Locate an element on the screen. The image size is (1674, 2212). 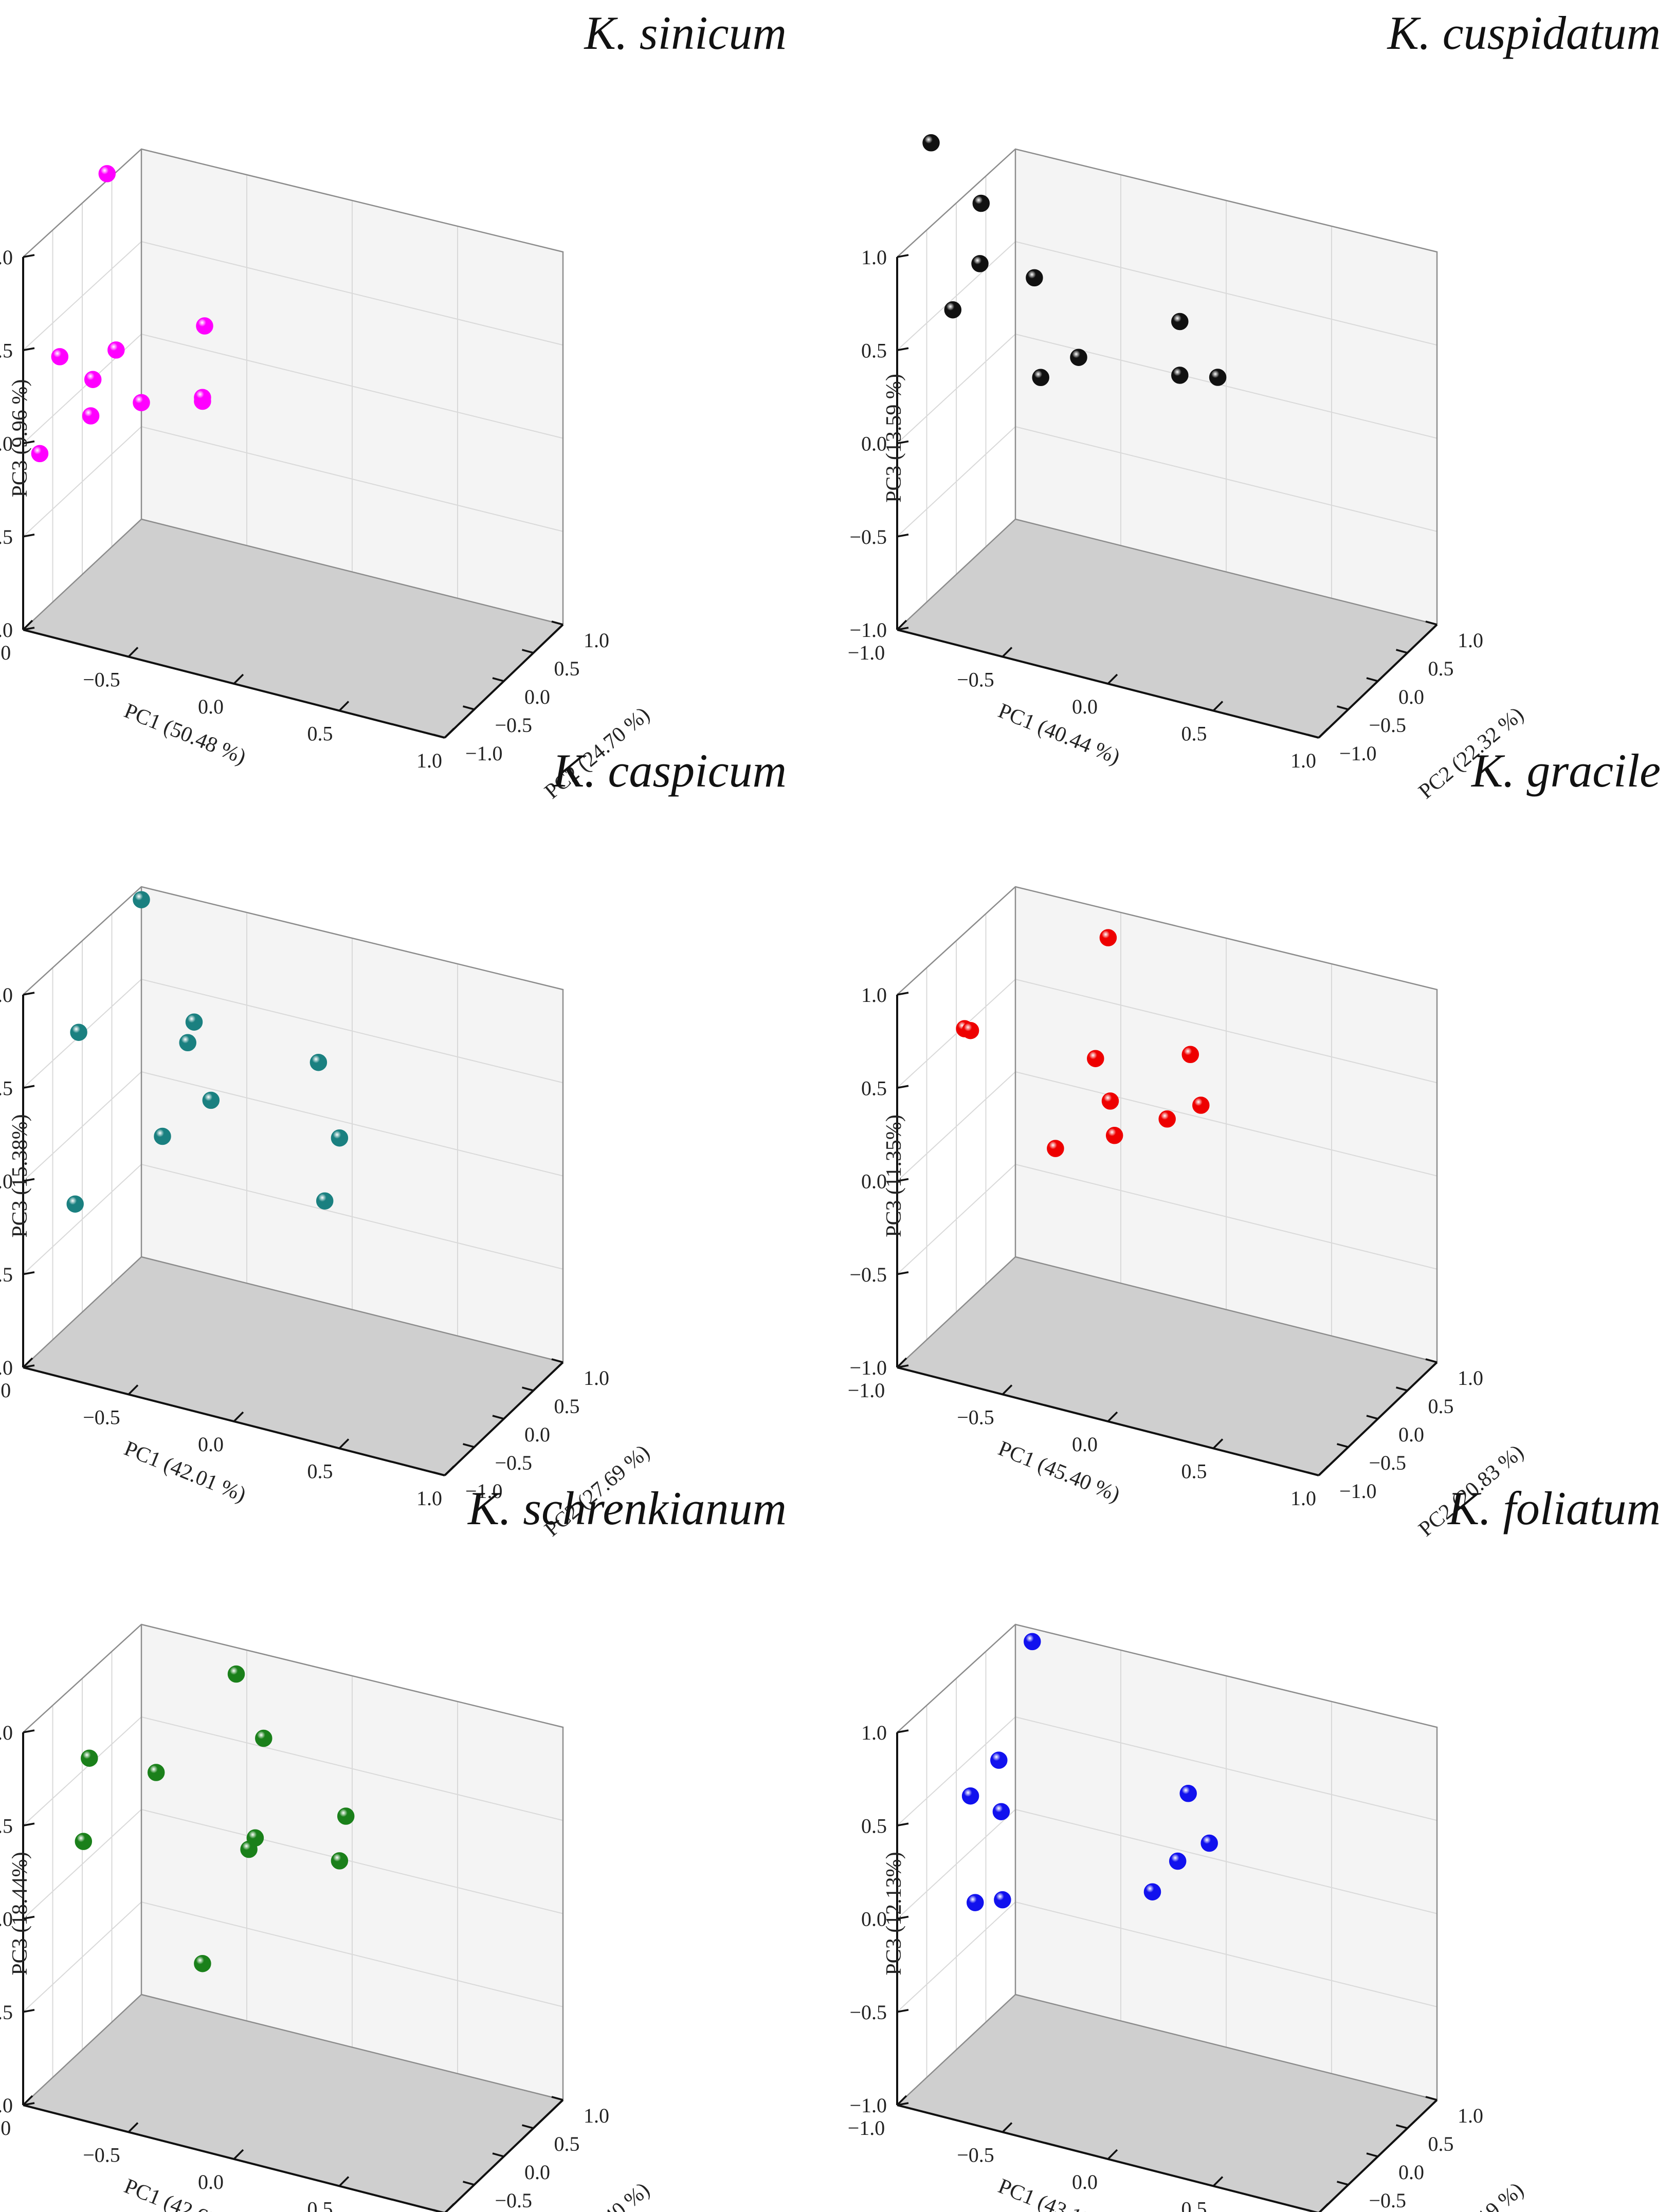
z-axis-label: PC3 (18.44%) is located at coordinates (20, 1914).